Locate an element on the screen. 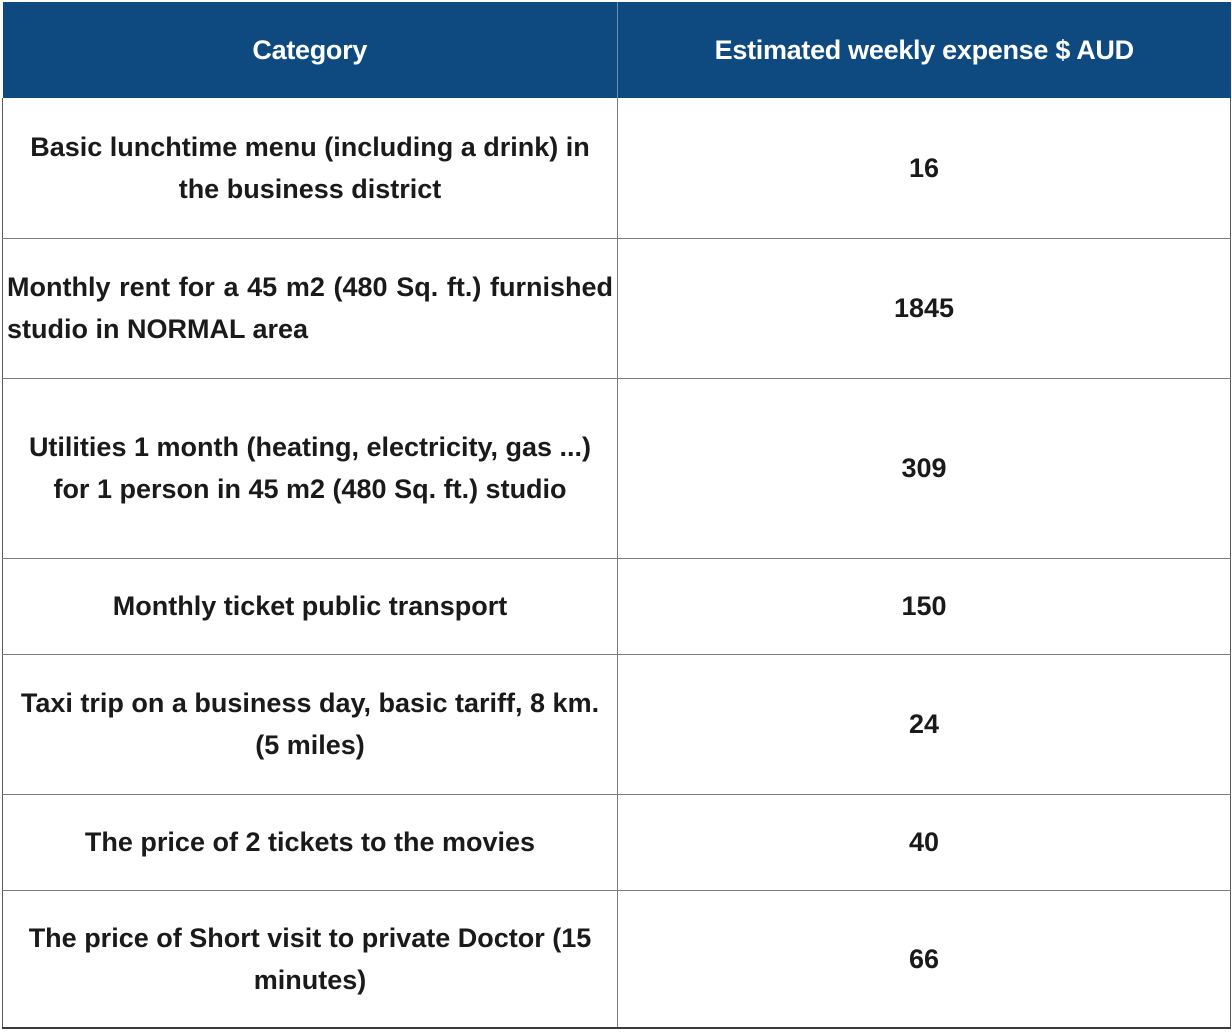  table-row: The price of 2 tickets to the movies 40 is located at coordinates (616, 842).